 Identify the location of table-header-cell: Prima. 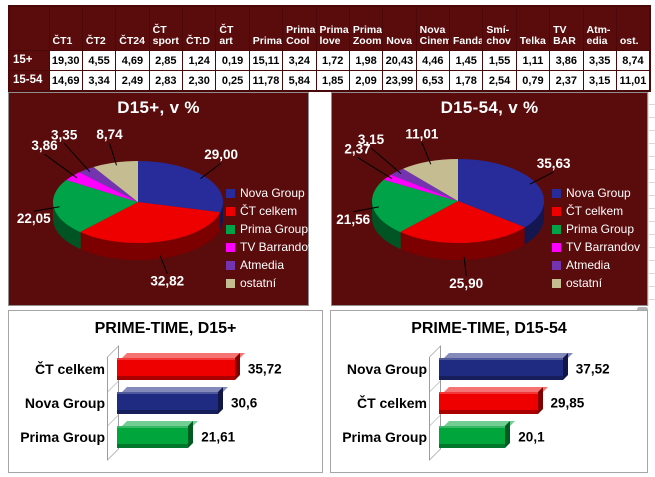
(266, 28).